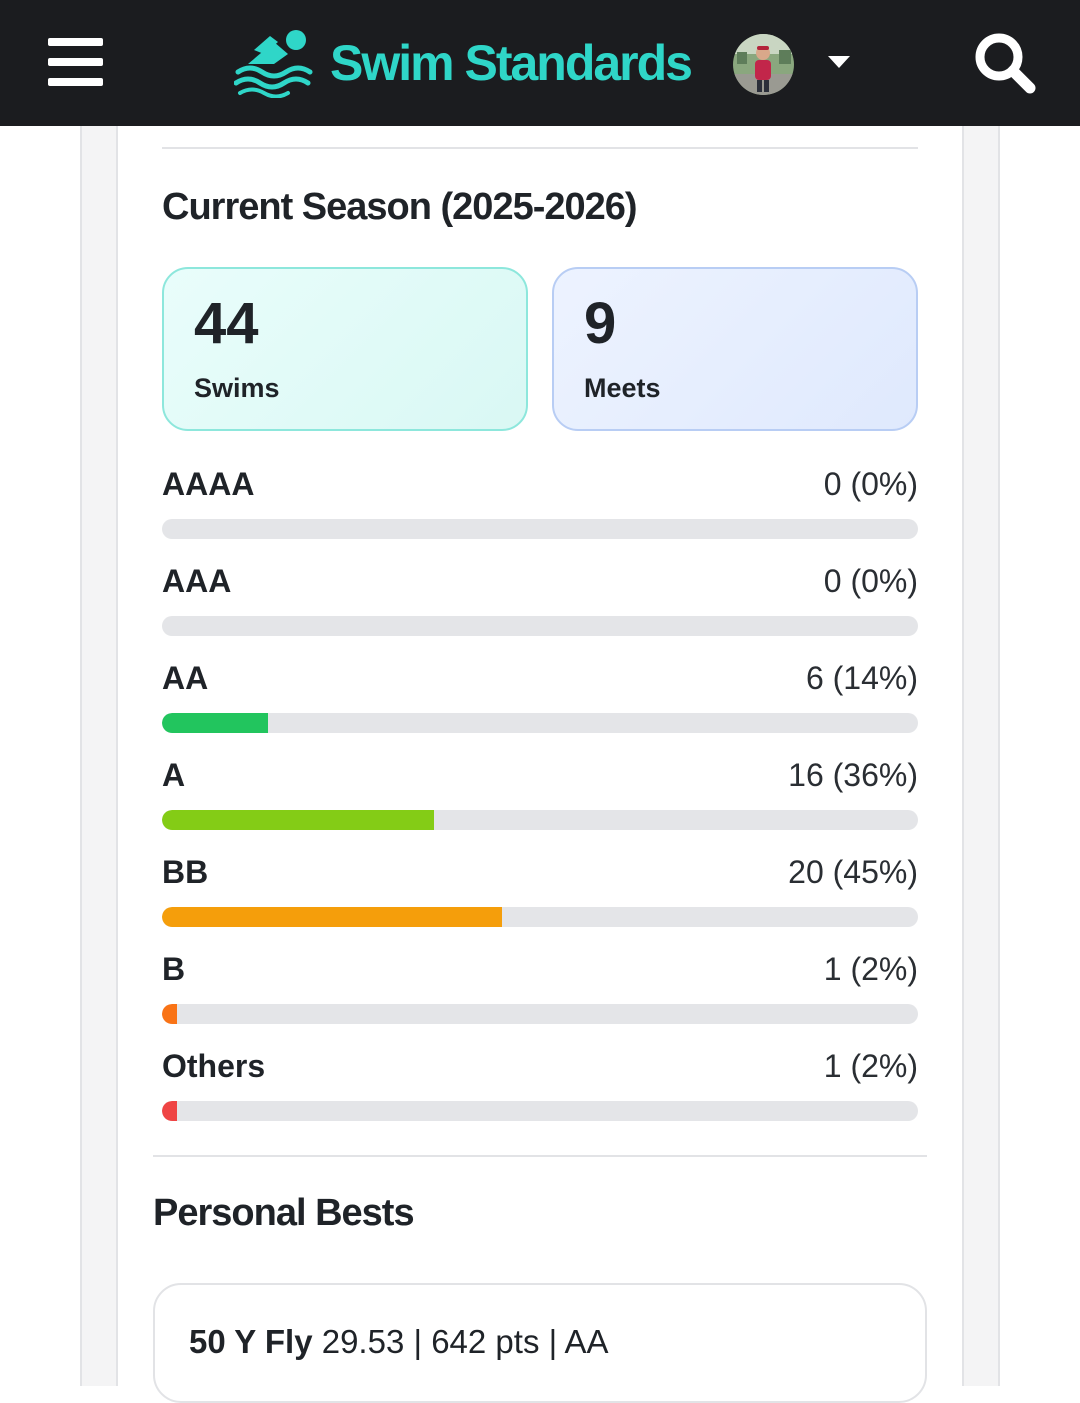  What do you see at coordinates (226, 323) in the screenshot?
I see `swims-count: 44` at bounding box center [226, 323].